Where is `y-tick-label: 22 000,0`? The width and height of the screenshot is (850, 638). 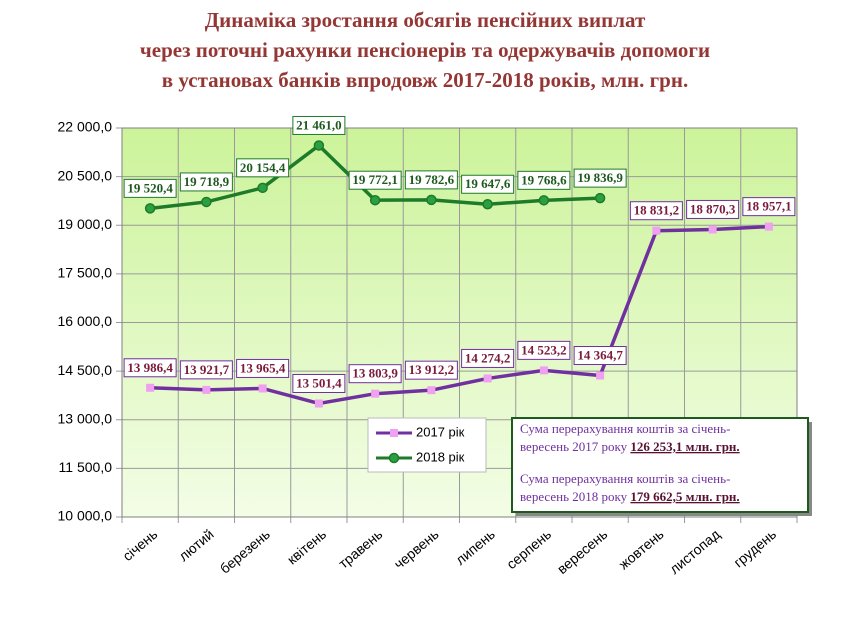
y-tick-label: 22 000,0 is located at coordinates (85, 127).